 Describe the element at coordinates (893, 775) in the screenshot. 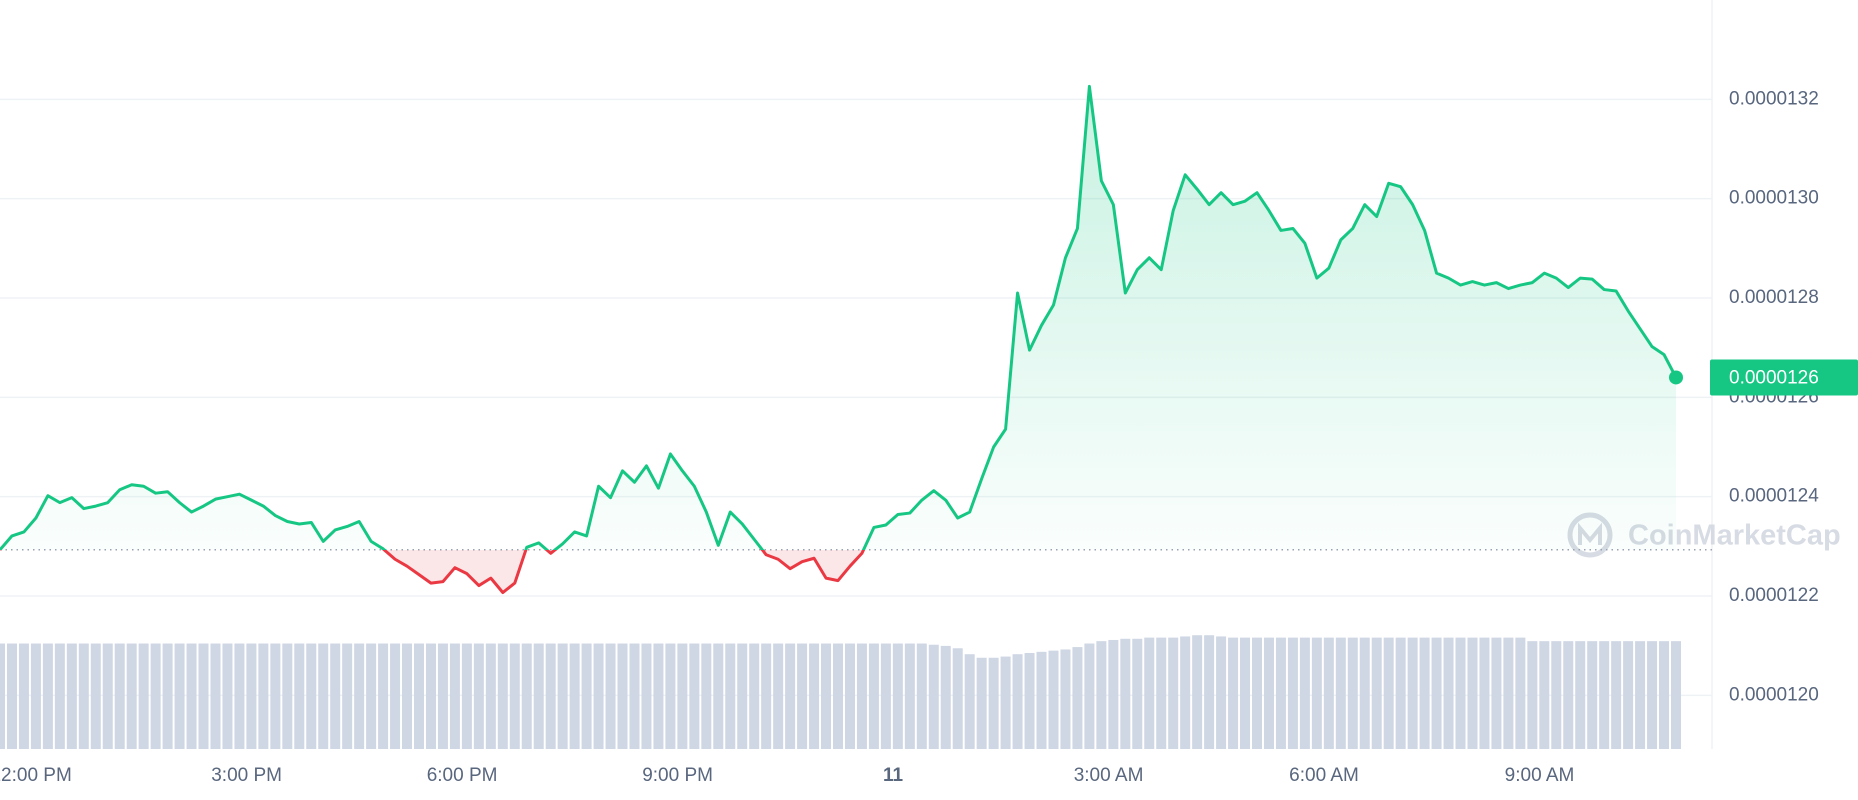

I see `x-tick-label: 11` at that location.